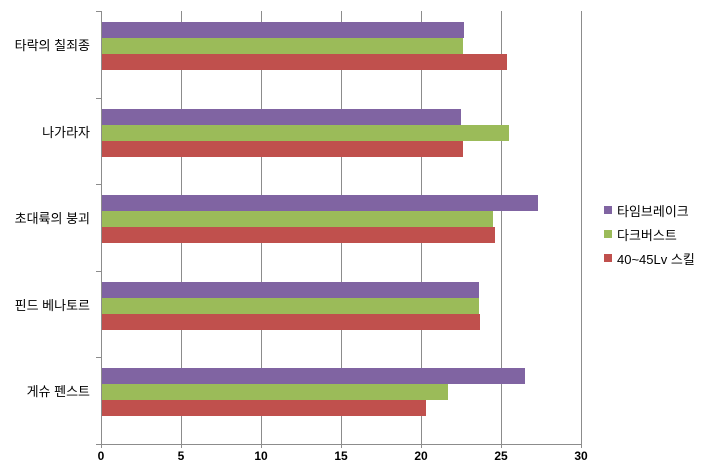  I want to click on legend-label: 40~45Lv 스킬, so click(656, 259).